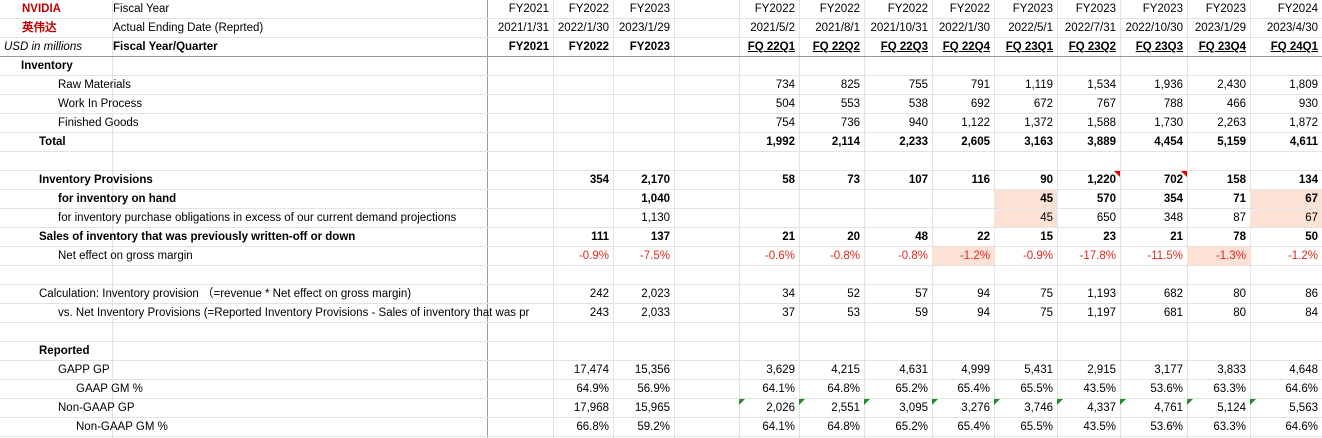 This screenshot has height=438, width=1322. I want to click on quarter-cell: 2,430, so click(1231, 85).